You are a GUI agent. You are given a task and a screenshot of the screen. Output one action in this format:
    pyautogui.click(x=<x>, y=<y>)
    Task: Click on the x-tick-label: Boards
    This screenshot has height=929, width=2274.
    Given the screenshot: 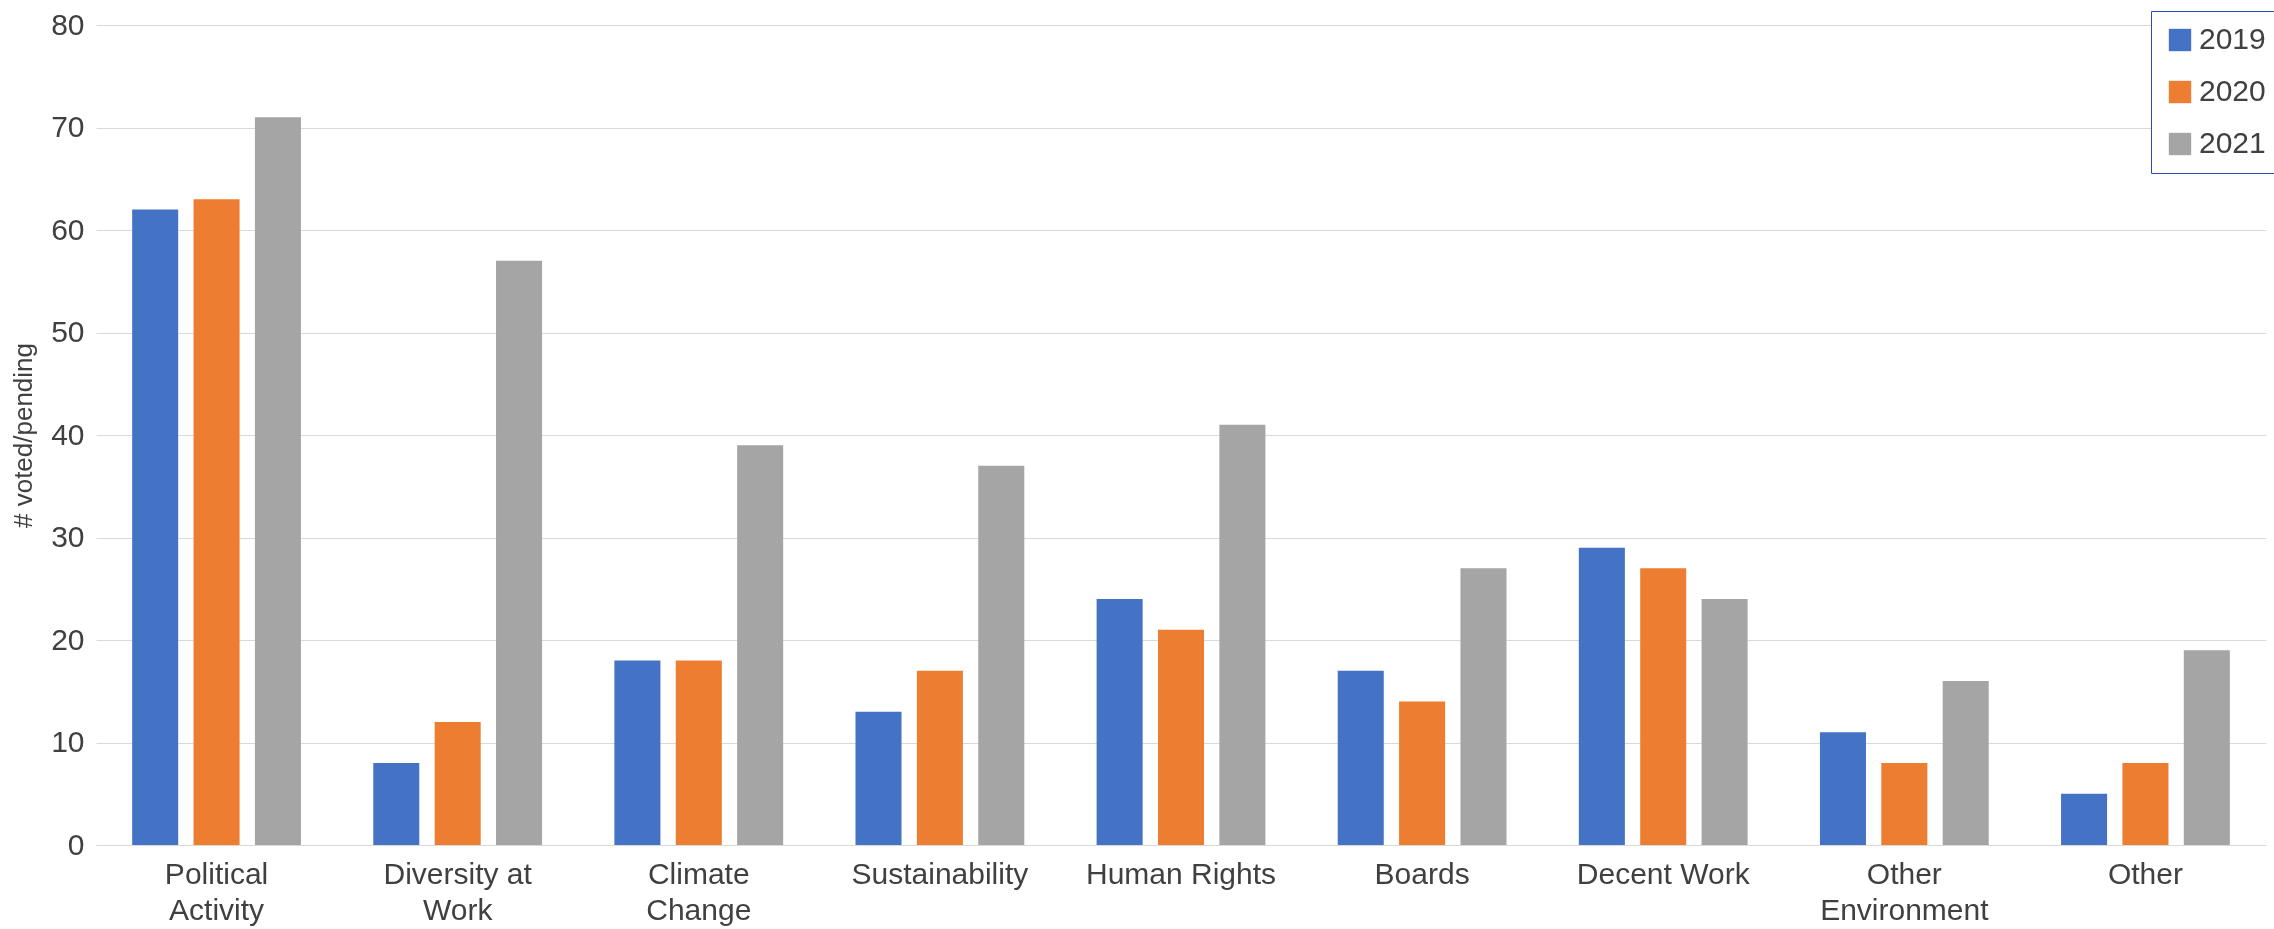 What is the action you would take?
    pyautogui.click(x=1422, y=873)
    